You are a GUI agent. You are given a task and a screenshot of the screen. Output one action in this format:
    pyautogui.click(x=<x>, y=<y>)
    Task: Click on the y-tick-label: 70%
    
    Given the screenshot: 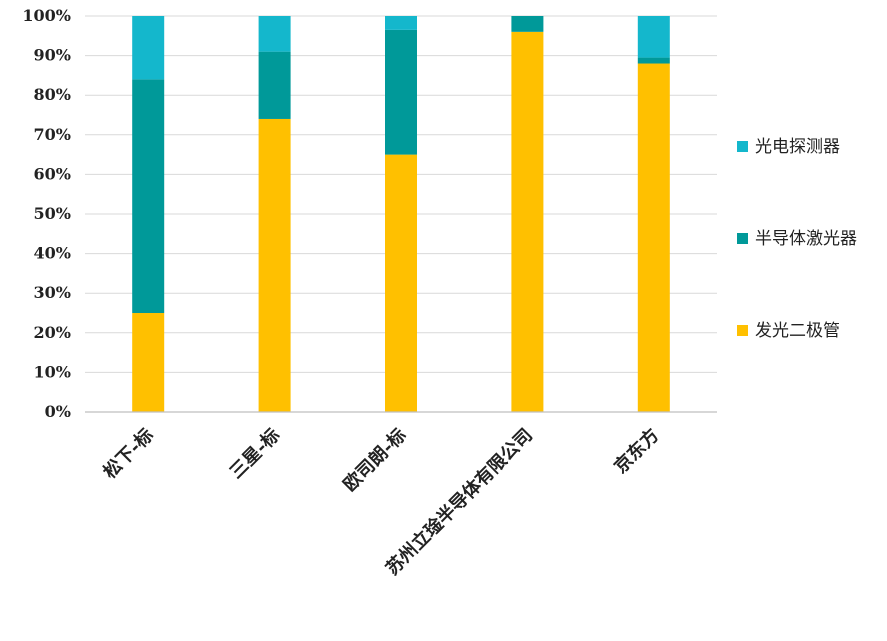 What is the action you would take?
    pyautogui.click(x=52, y=134)
    